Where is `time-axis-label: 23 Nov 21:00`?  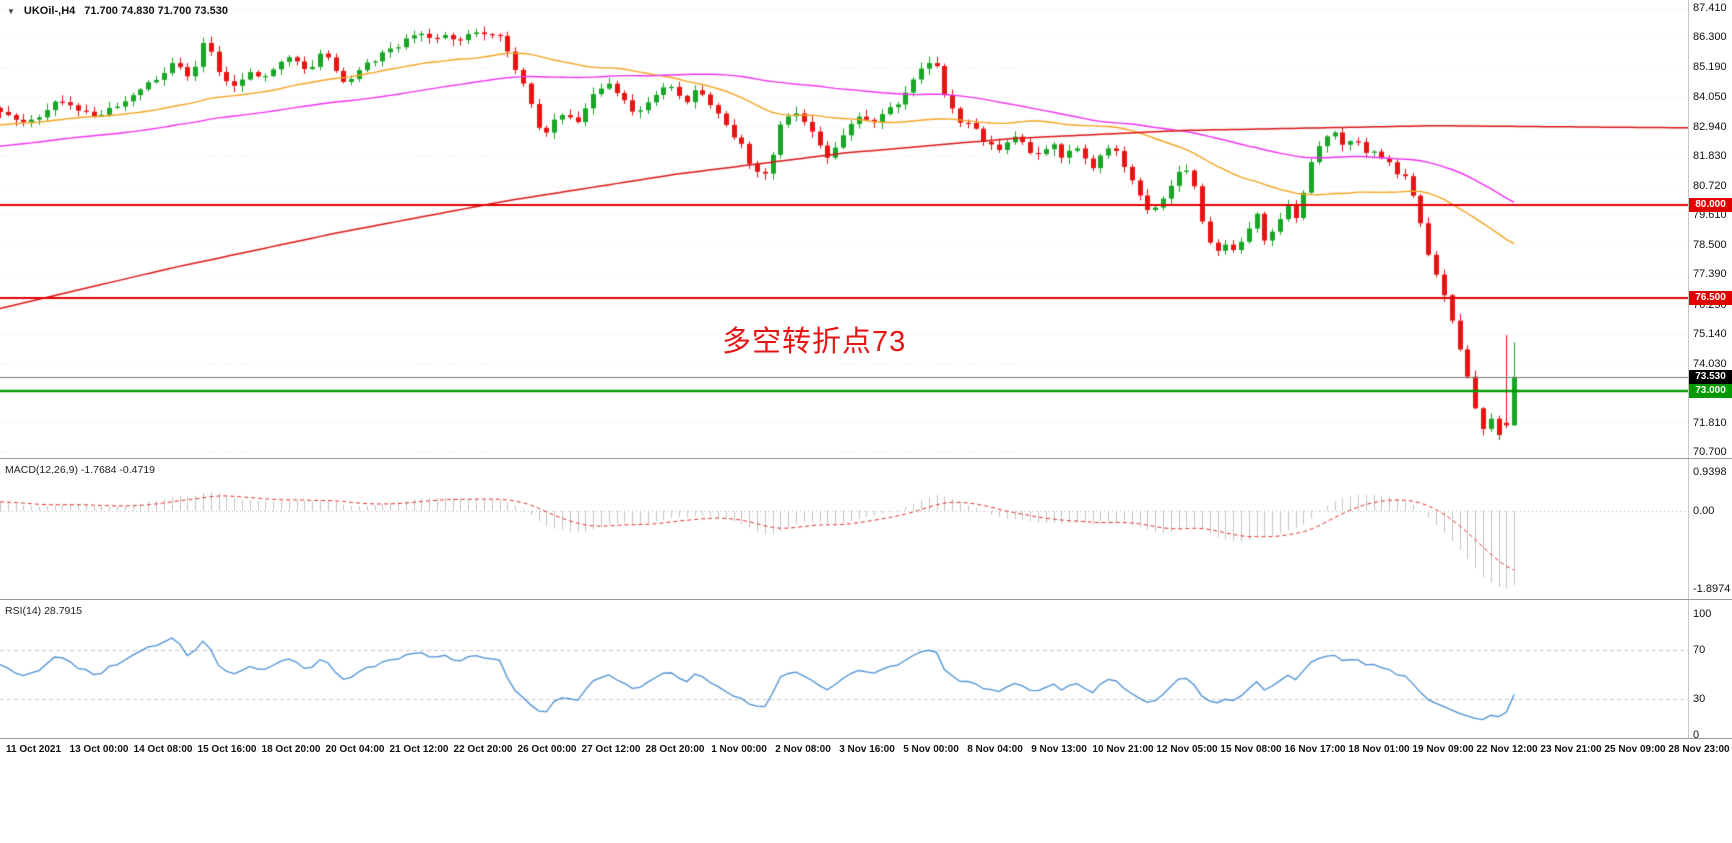 time-axis-label: 23 Nov 21:00 is located at coordinates (1571, 749).